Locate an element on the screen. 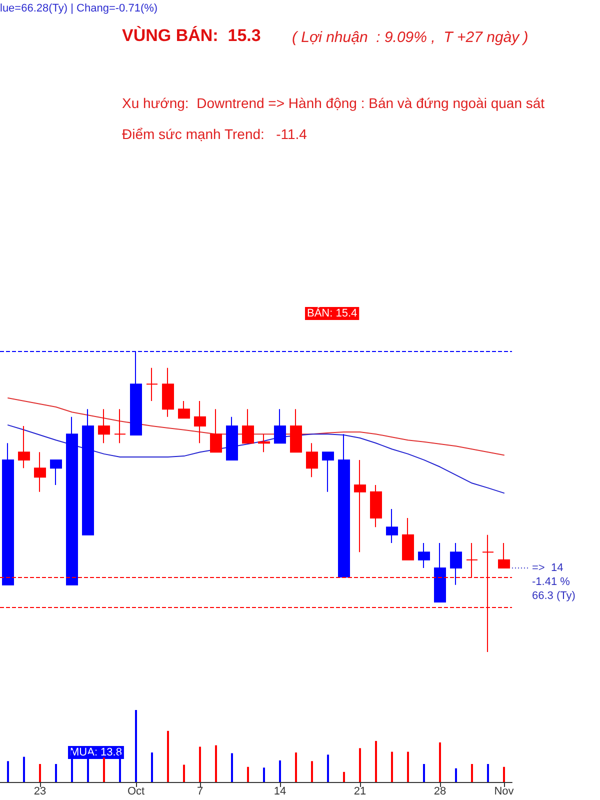  x-tick-label: 28 is located at coordinates (440, 792).